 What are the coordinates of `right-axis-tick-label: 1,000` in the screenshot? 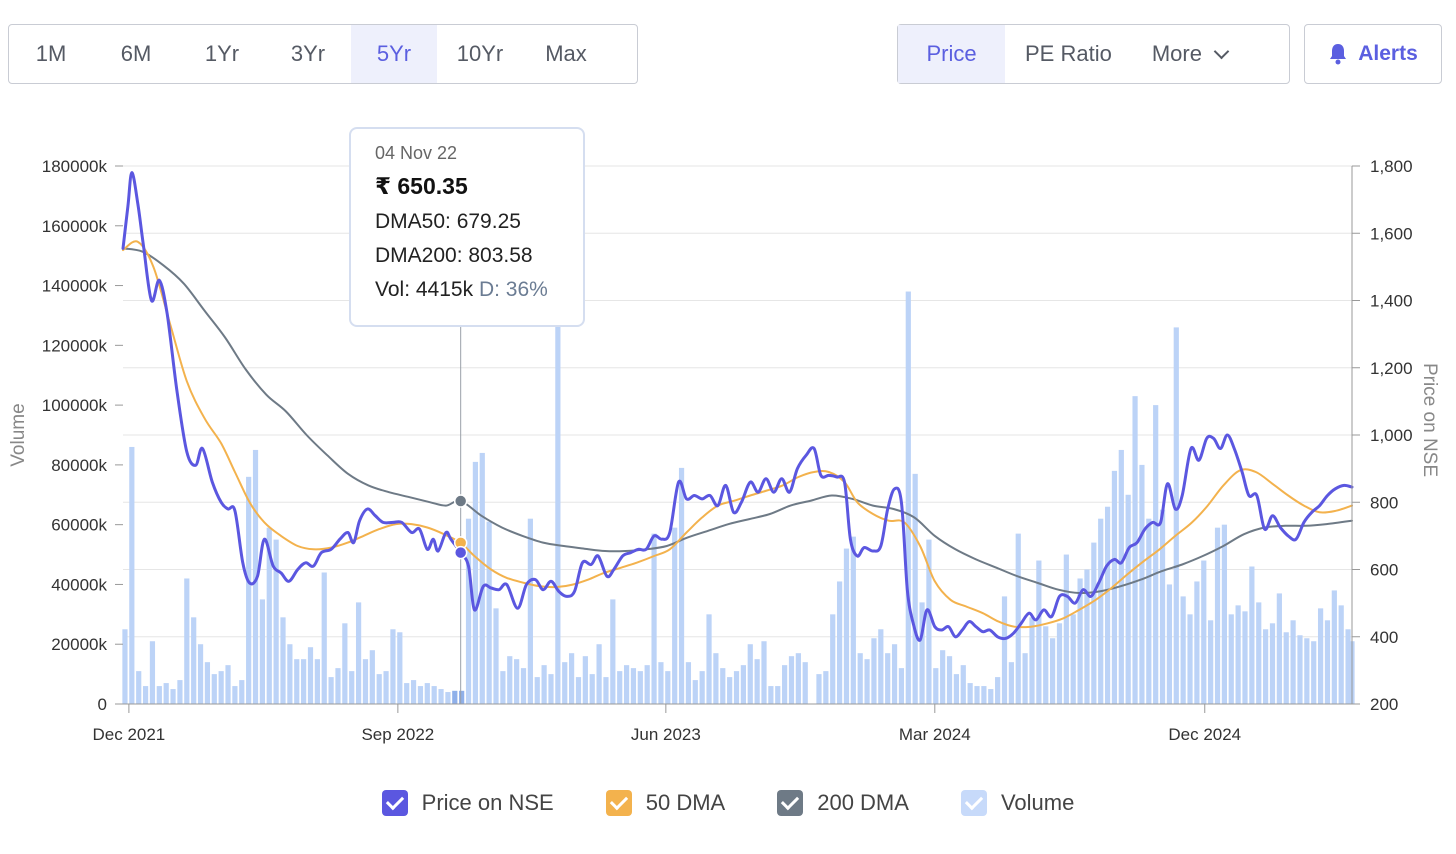 It's located at (1391, 435).